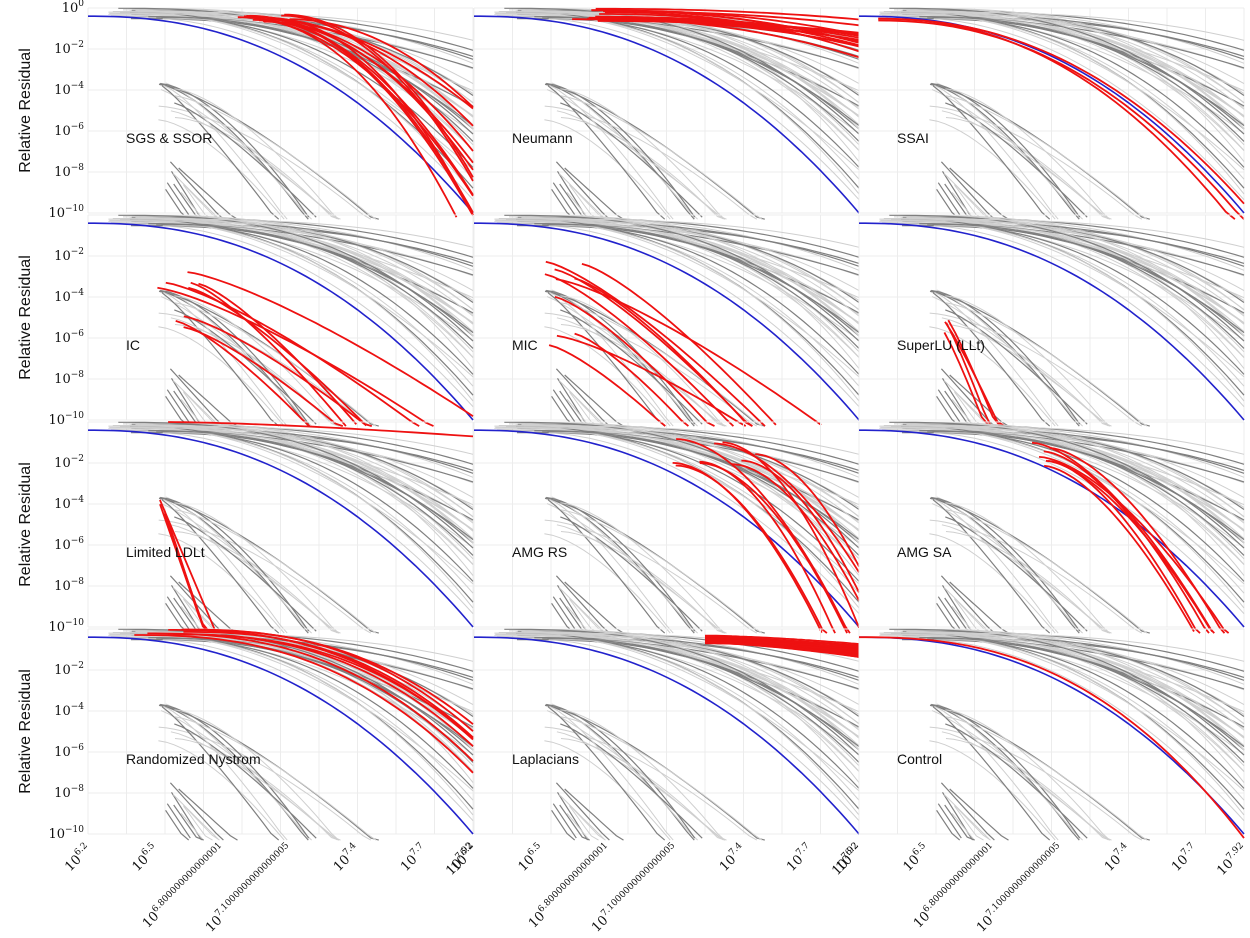 The height and width of the screenshot is (938, 1250). What do you see at coordinates (913, 138) in the screenshot?
I see `panel-label: SSAI` at bounding box center [913, 138].